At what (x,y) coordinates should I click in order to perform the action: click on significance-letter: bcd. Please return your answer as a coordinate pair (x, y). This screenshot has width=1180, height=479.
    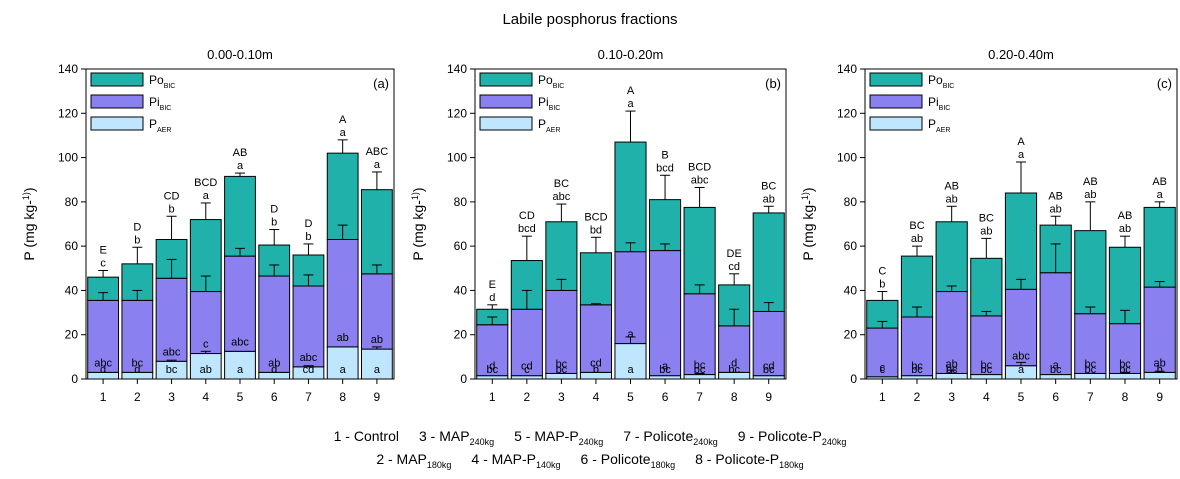
    Looking at the image, I should click on (527, 229).